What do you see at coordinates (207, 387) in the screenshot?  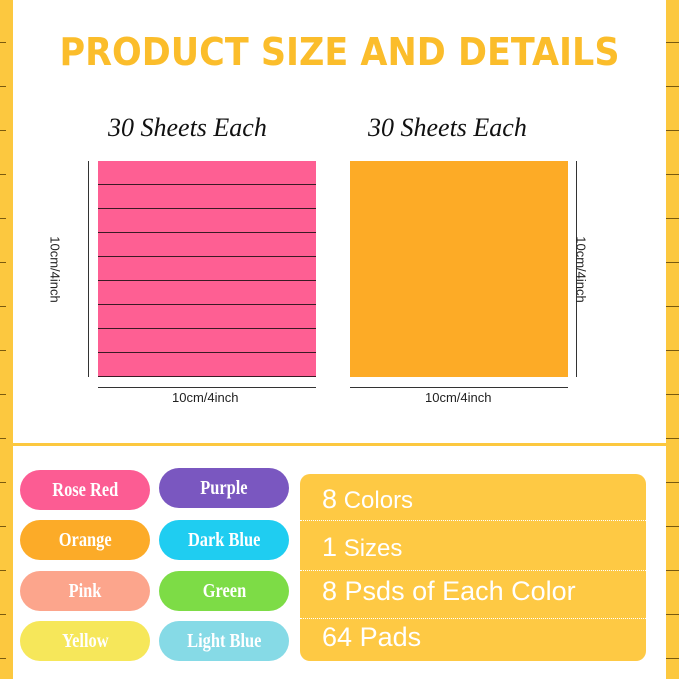 I see `width-arrow-left` at bounding box center [207, 387].